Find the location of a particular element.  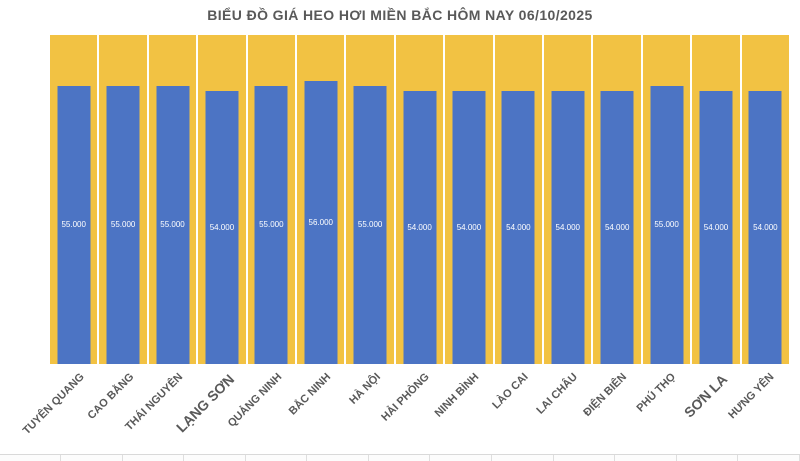

bar-value-label: 56.000 is located at coordinates (320, 222).